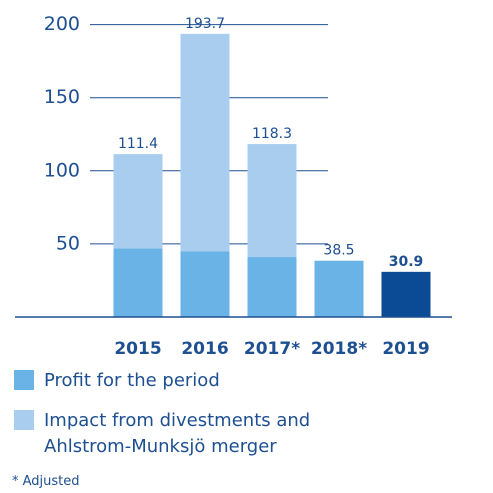  What do you see at coordinates (338, 251) in the screenshot?
I see `total-label: 38.5` at bounding box center [338, 251].